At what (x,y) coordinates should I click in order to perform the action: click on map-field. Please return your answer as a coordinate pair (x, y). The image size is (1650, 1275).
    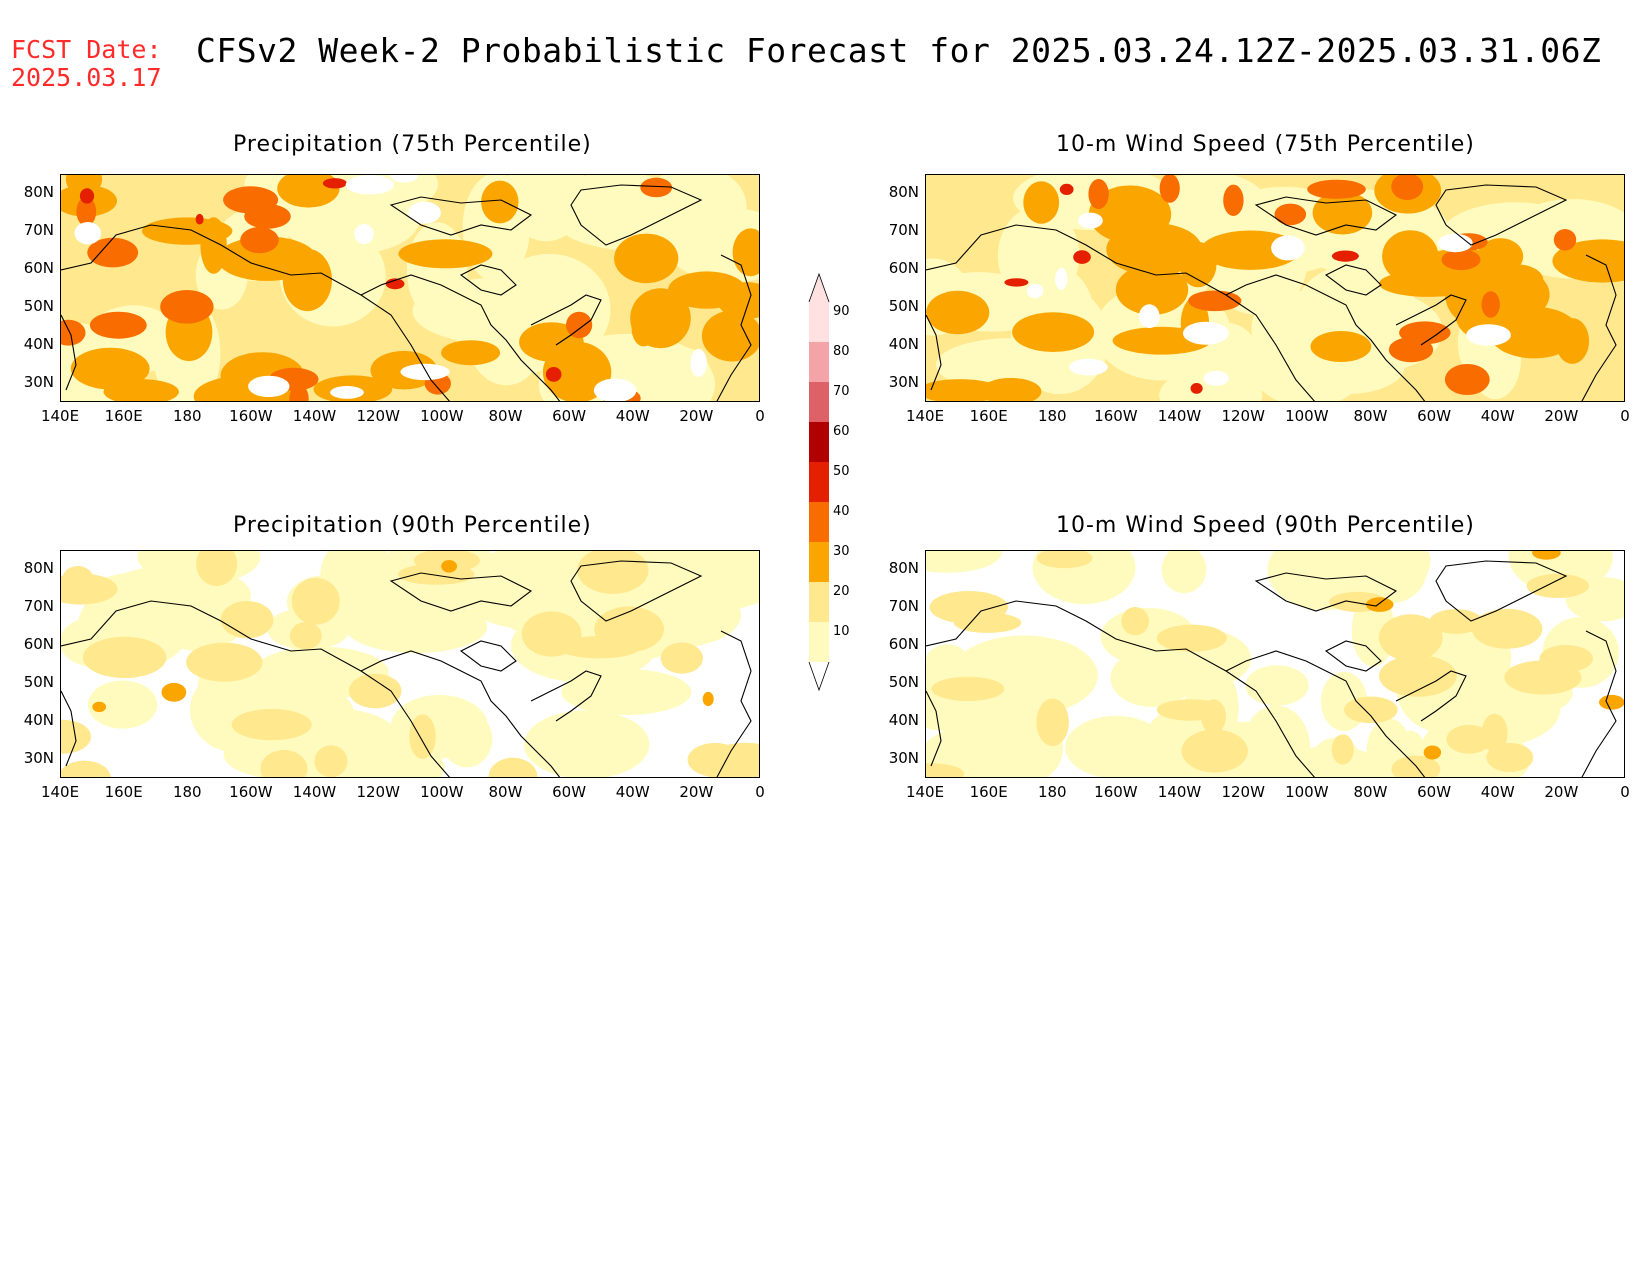
    Looking at the image, I should click on (1275, 288).